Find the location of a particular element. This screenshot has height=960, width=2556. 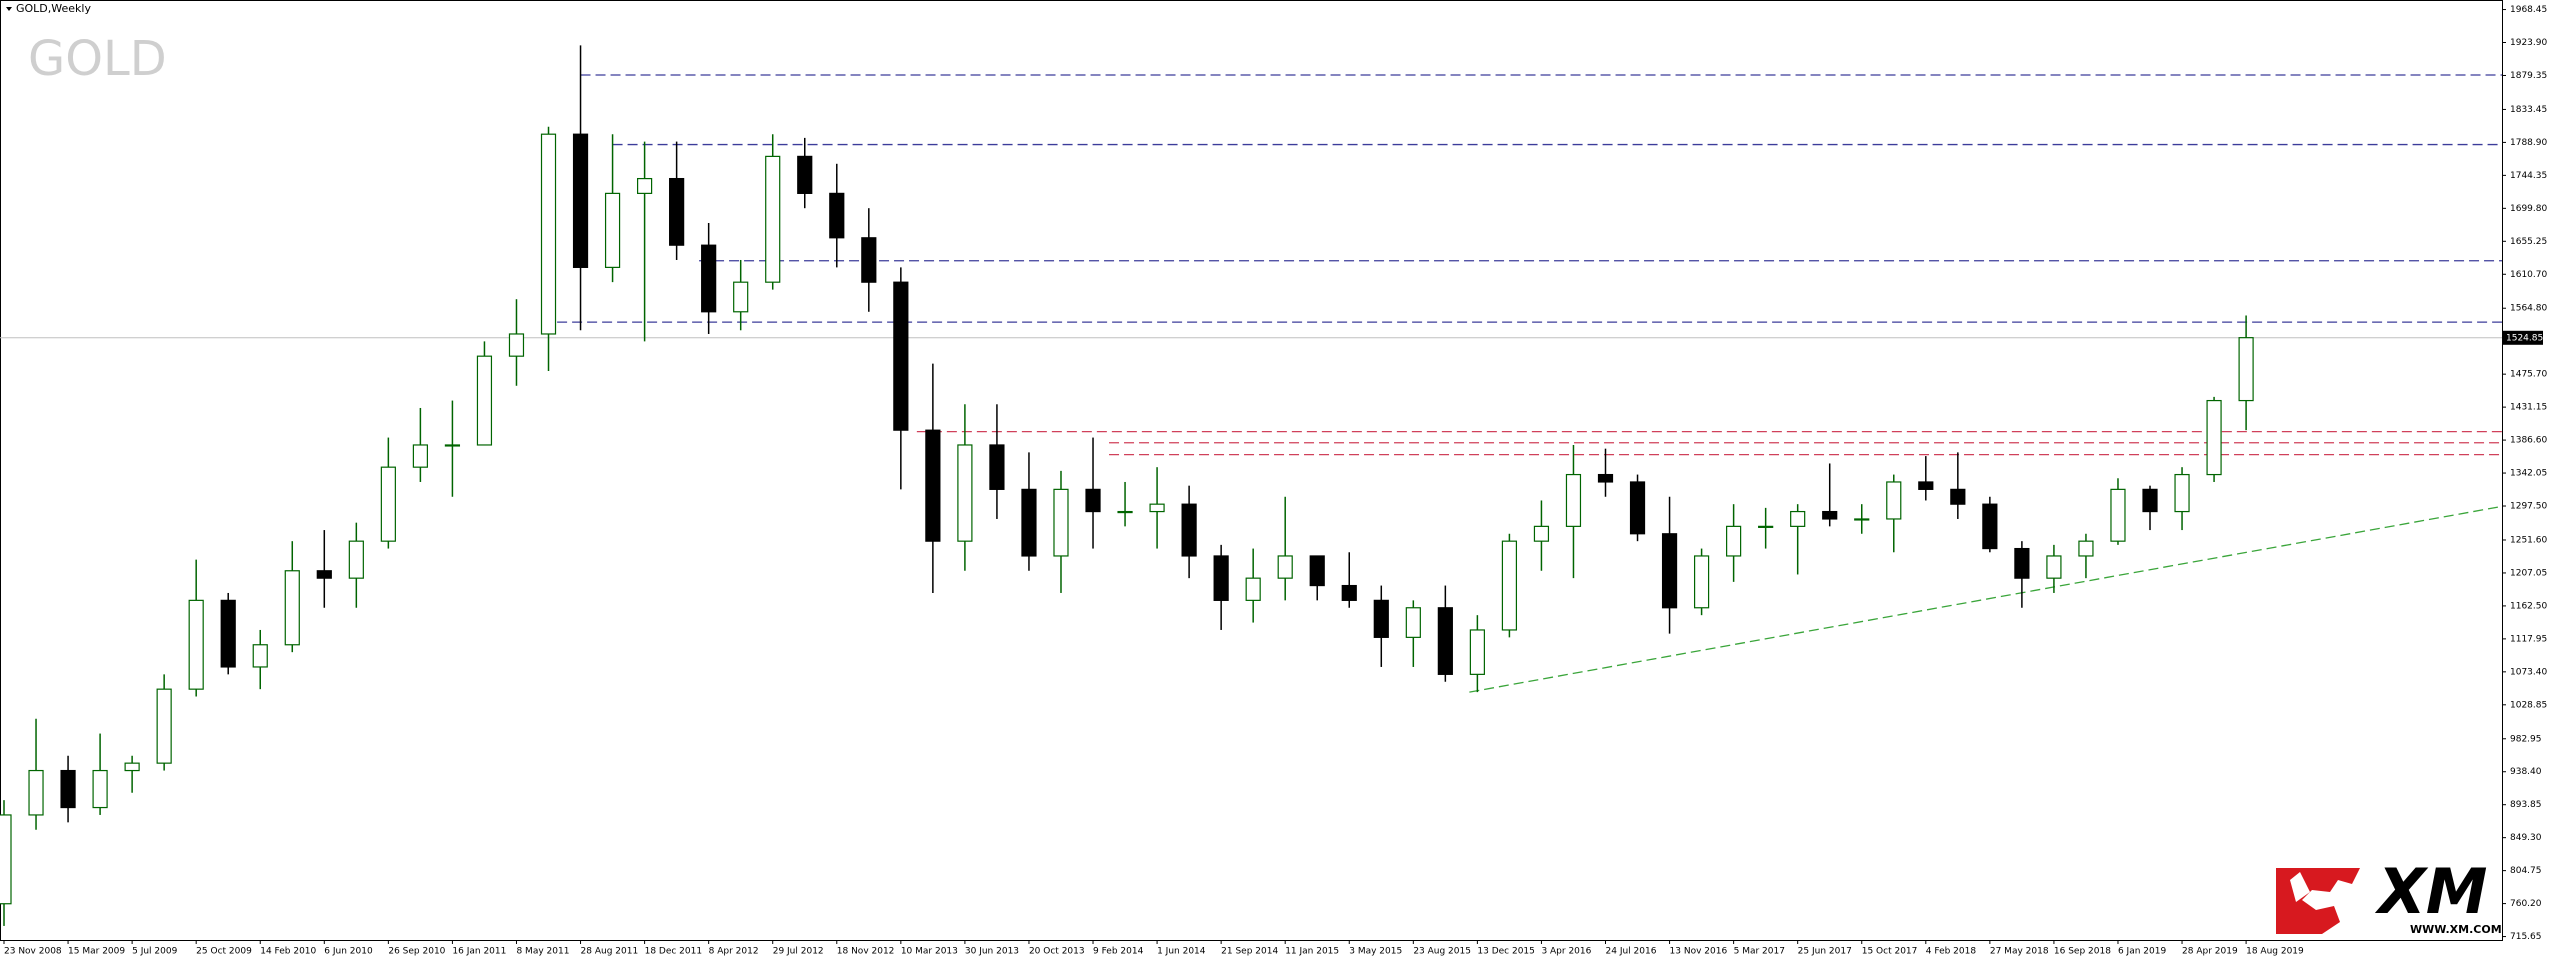

trend-line is located at coordinates (1986, 599).